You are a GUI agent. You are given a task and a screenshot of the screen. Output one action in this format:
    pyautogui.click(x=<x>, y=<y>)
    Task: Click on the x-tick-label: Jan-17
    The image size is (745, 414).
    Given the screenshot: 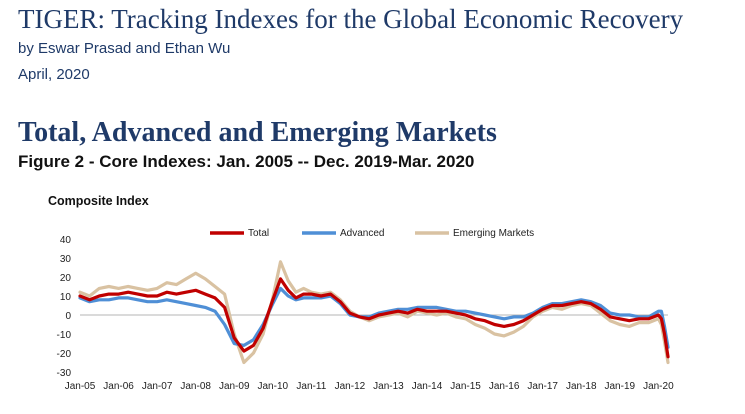 What is the action you would take?
    pyautogui.click(x=542, y=386)
    